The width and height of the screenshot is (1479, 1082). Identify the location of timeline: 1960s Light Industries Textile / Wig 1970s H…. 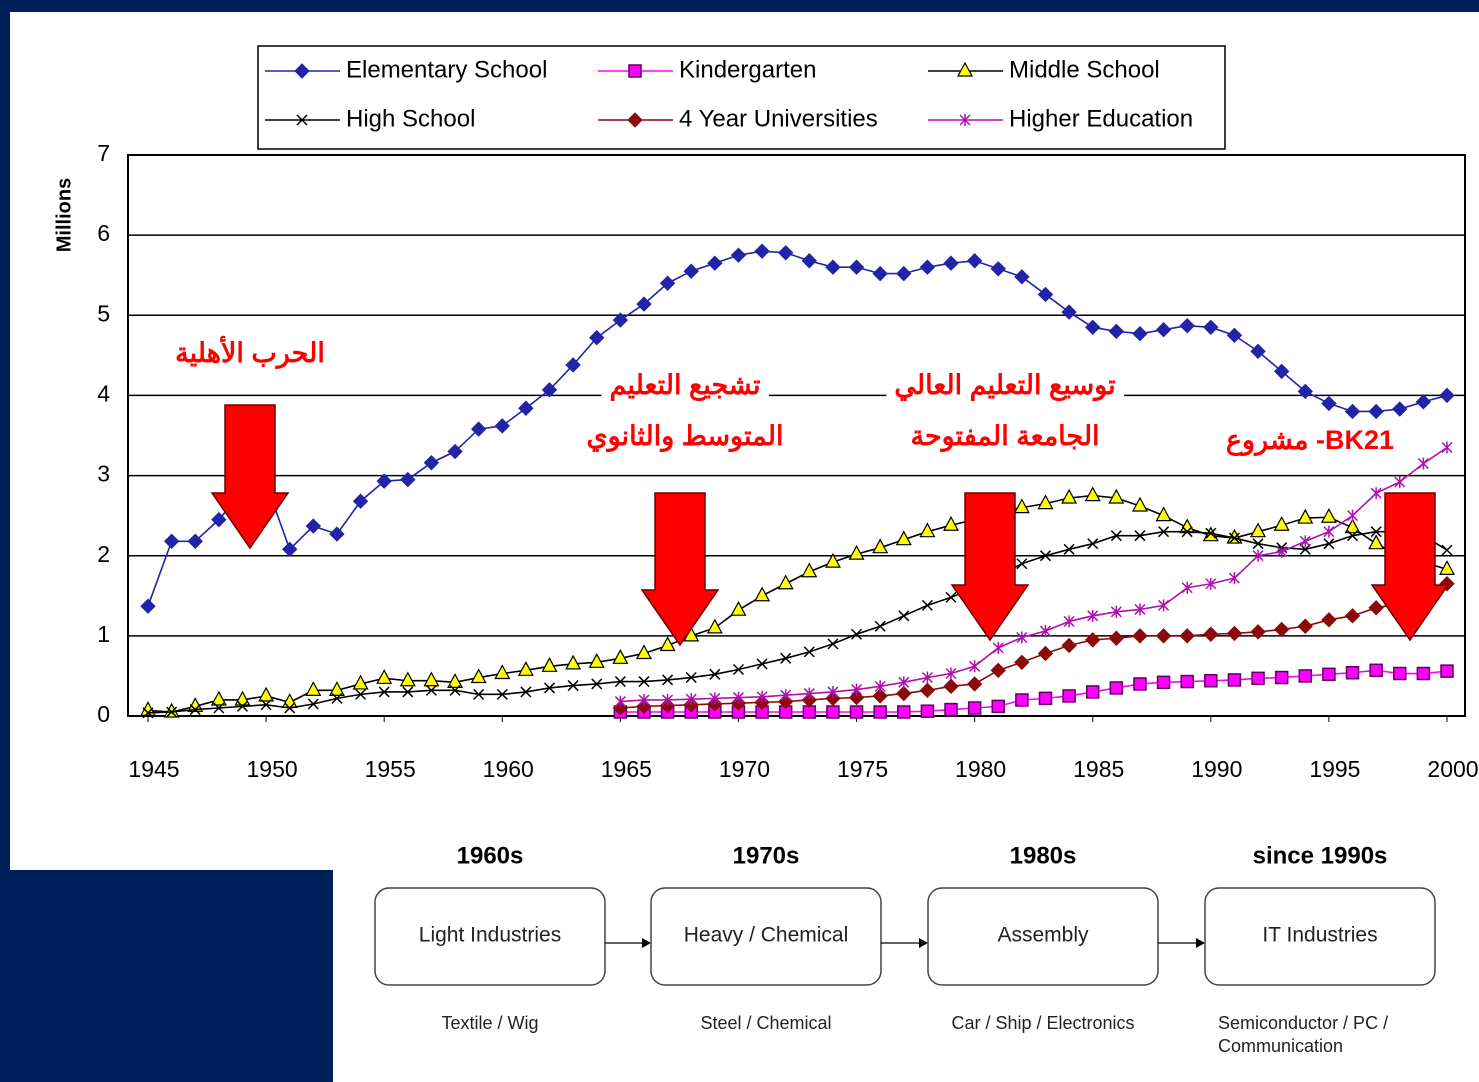
(905, 949).